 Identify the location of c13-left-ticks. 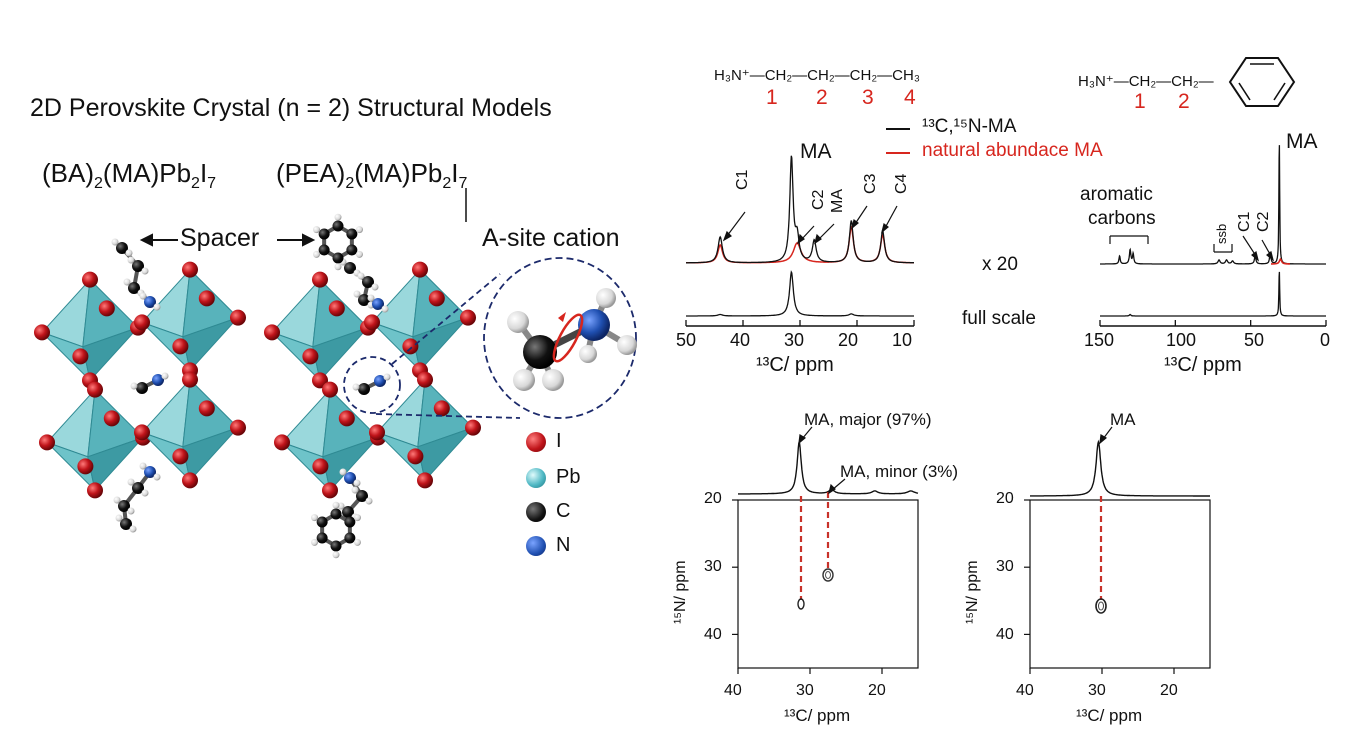
(800, 323).